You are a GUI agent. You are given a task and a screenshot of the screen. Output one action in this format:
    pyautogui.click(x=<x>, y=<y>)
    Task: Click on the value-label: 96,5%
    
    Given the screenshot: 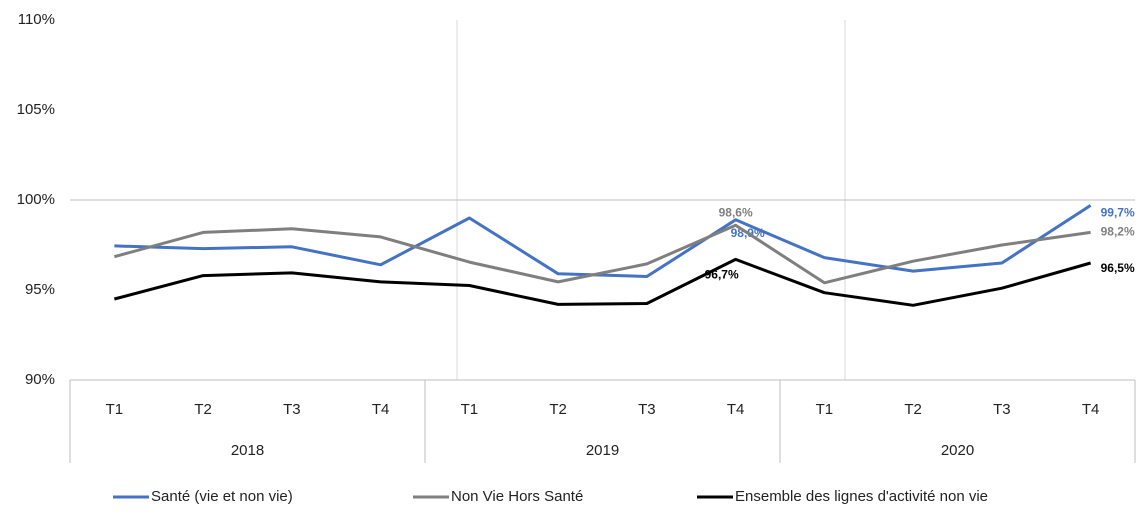 What is the action you would take?
    pyautogui.click(x=1118, y=268)
    